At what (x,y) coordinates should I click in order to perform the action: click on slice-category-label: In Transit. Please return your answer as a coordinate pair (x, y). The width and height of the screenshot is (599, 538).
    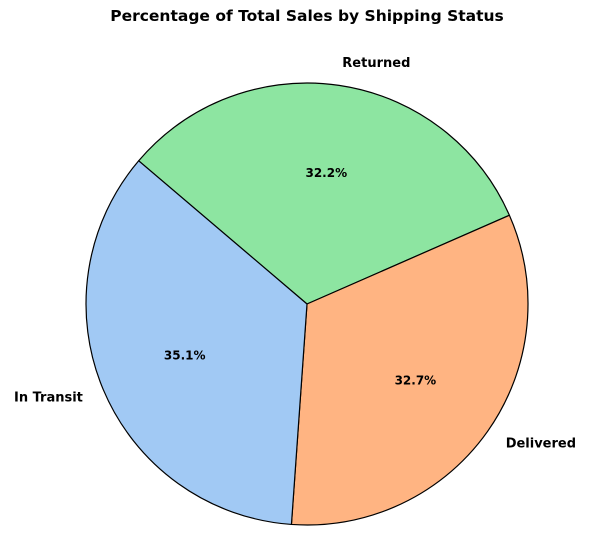
    Looking at the image, I should click on (48, 398).